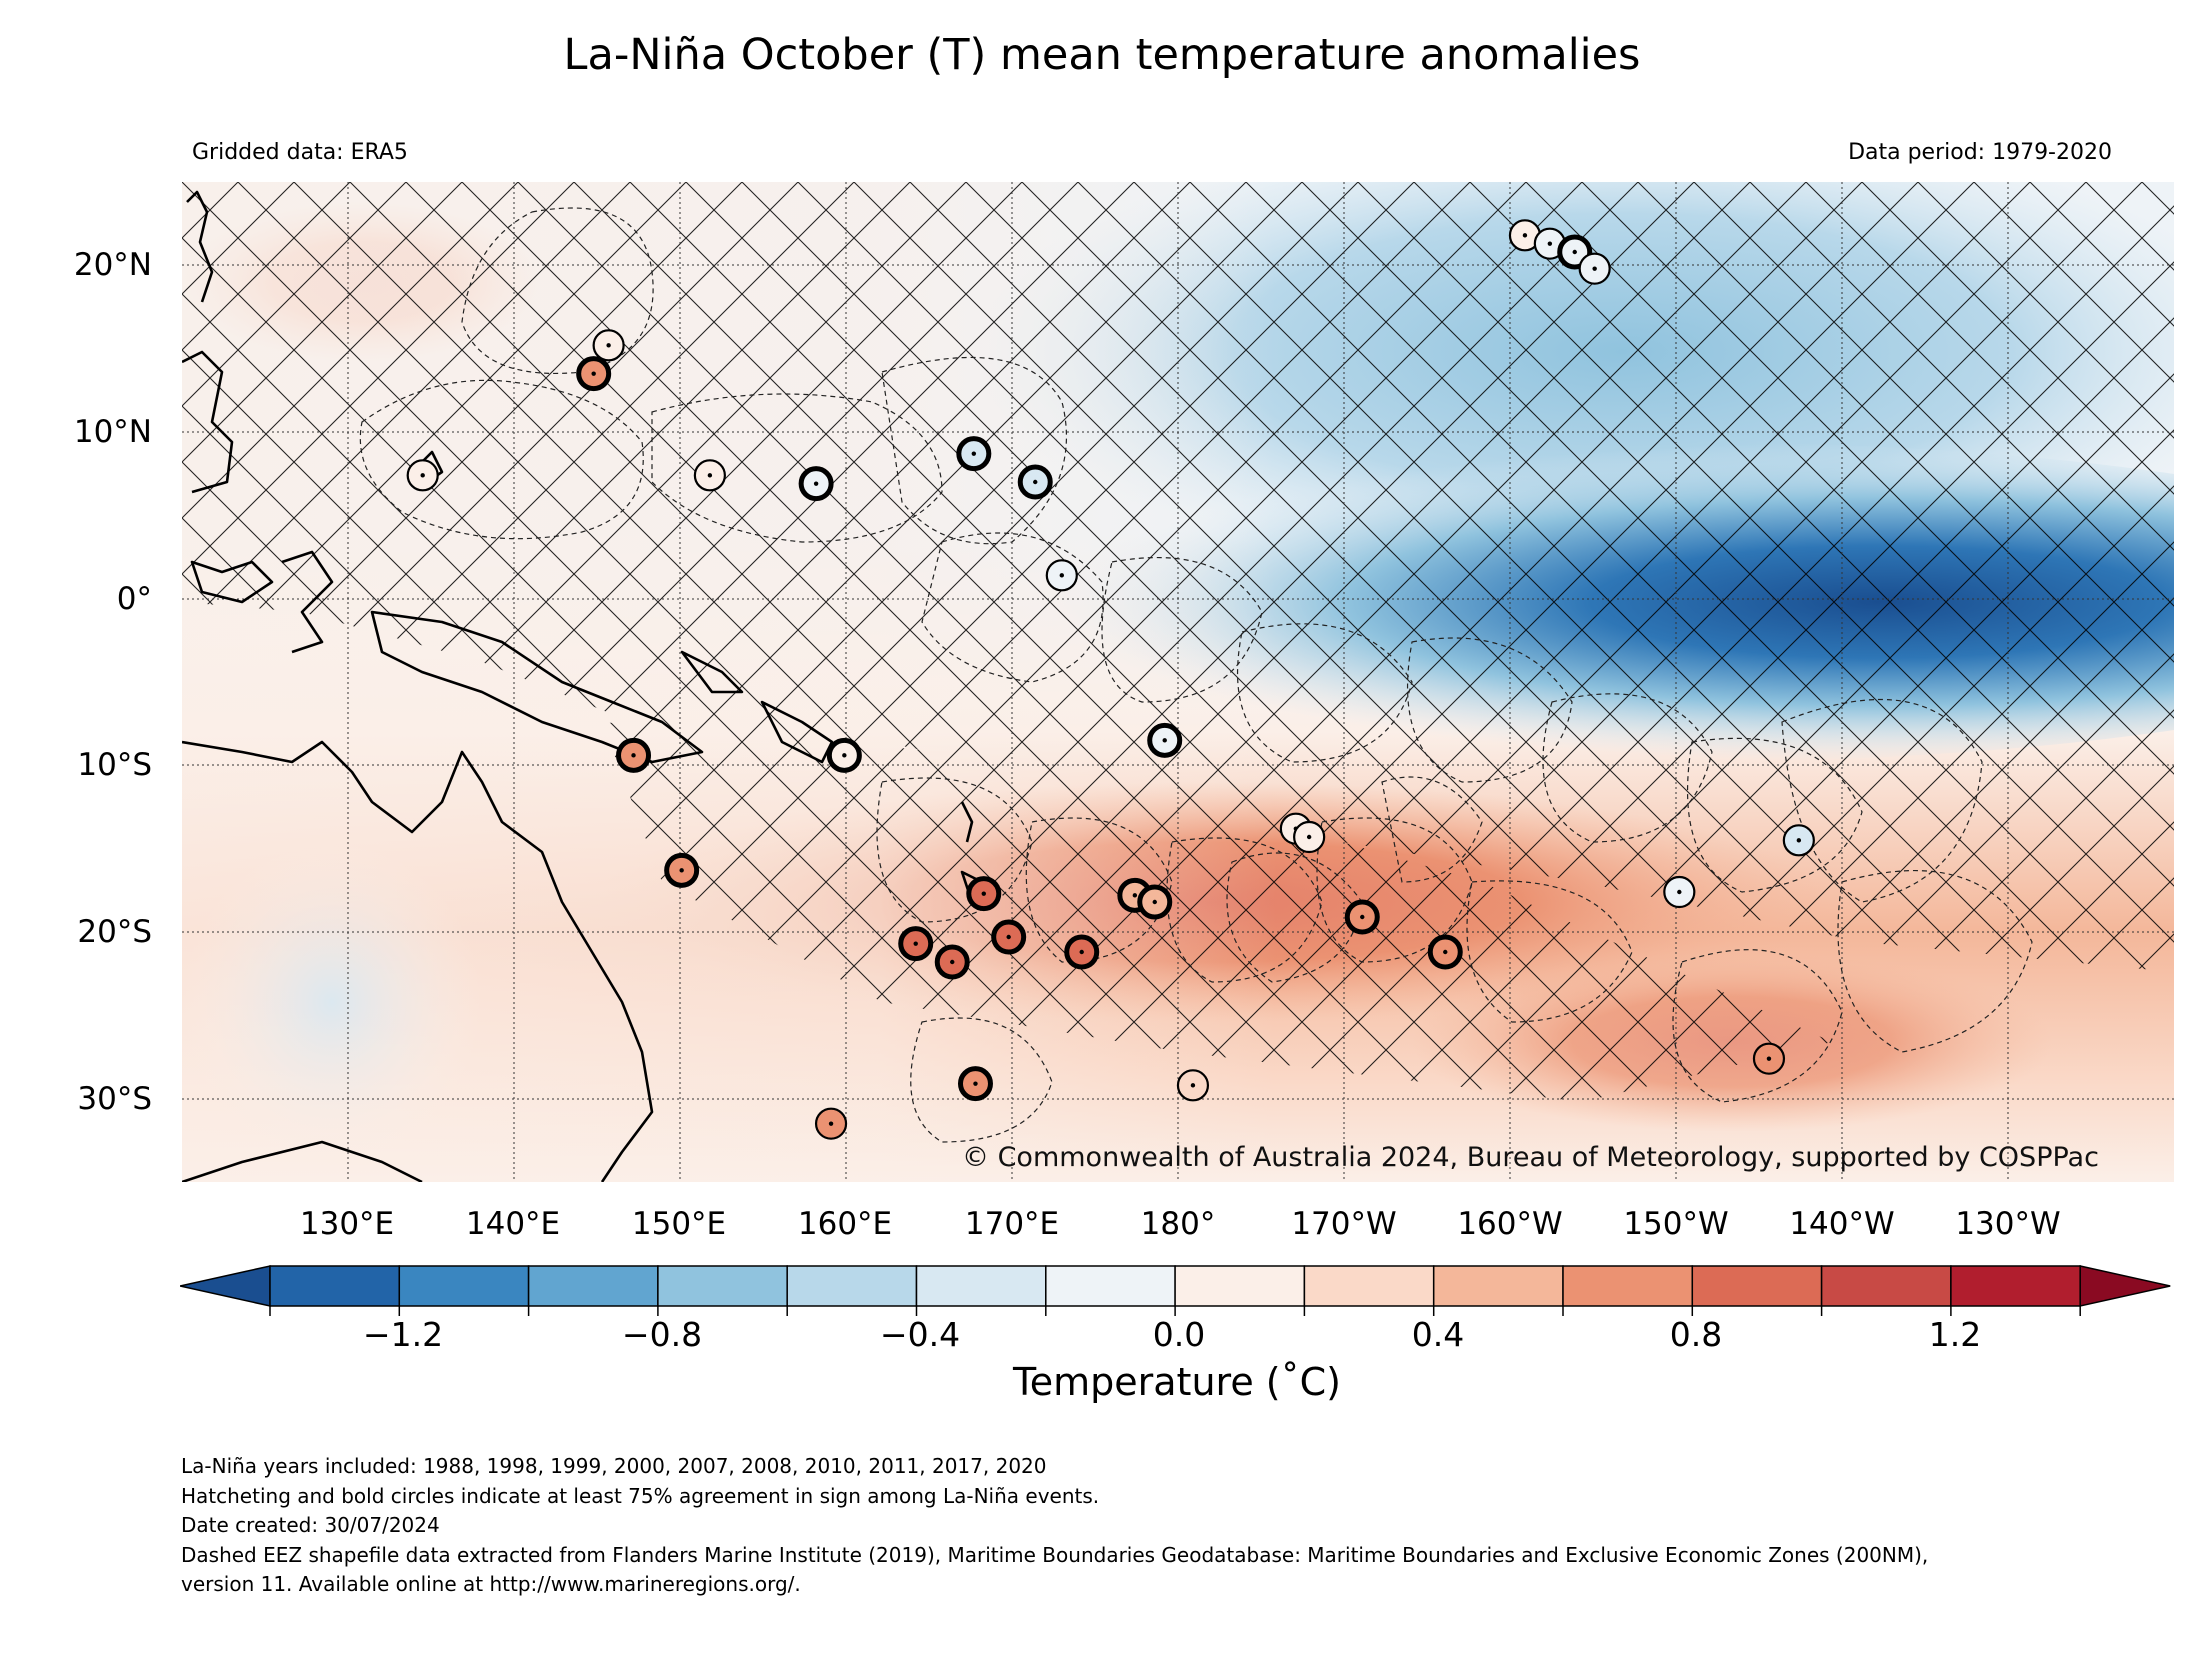 The height and width of the screenshot is (1659, 2204). What do you see at coordinates (1842, 1224) in the screenshot?
I see `lon-label-140w: 140°W` at bounding box center [1842, 1224].